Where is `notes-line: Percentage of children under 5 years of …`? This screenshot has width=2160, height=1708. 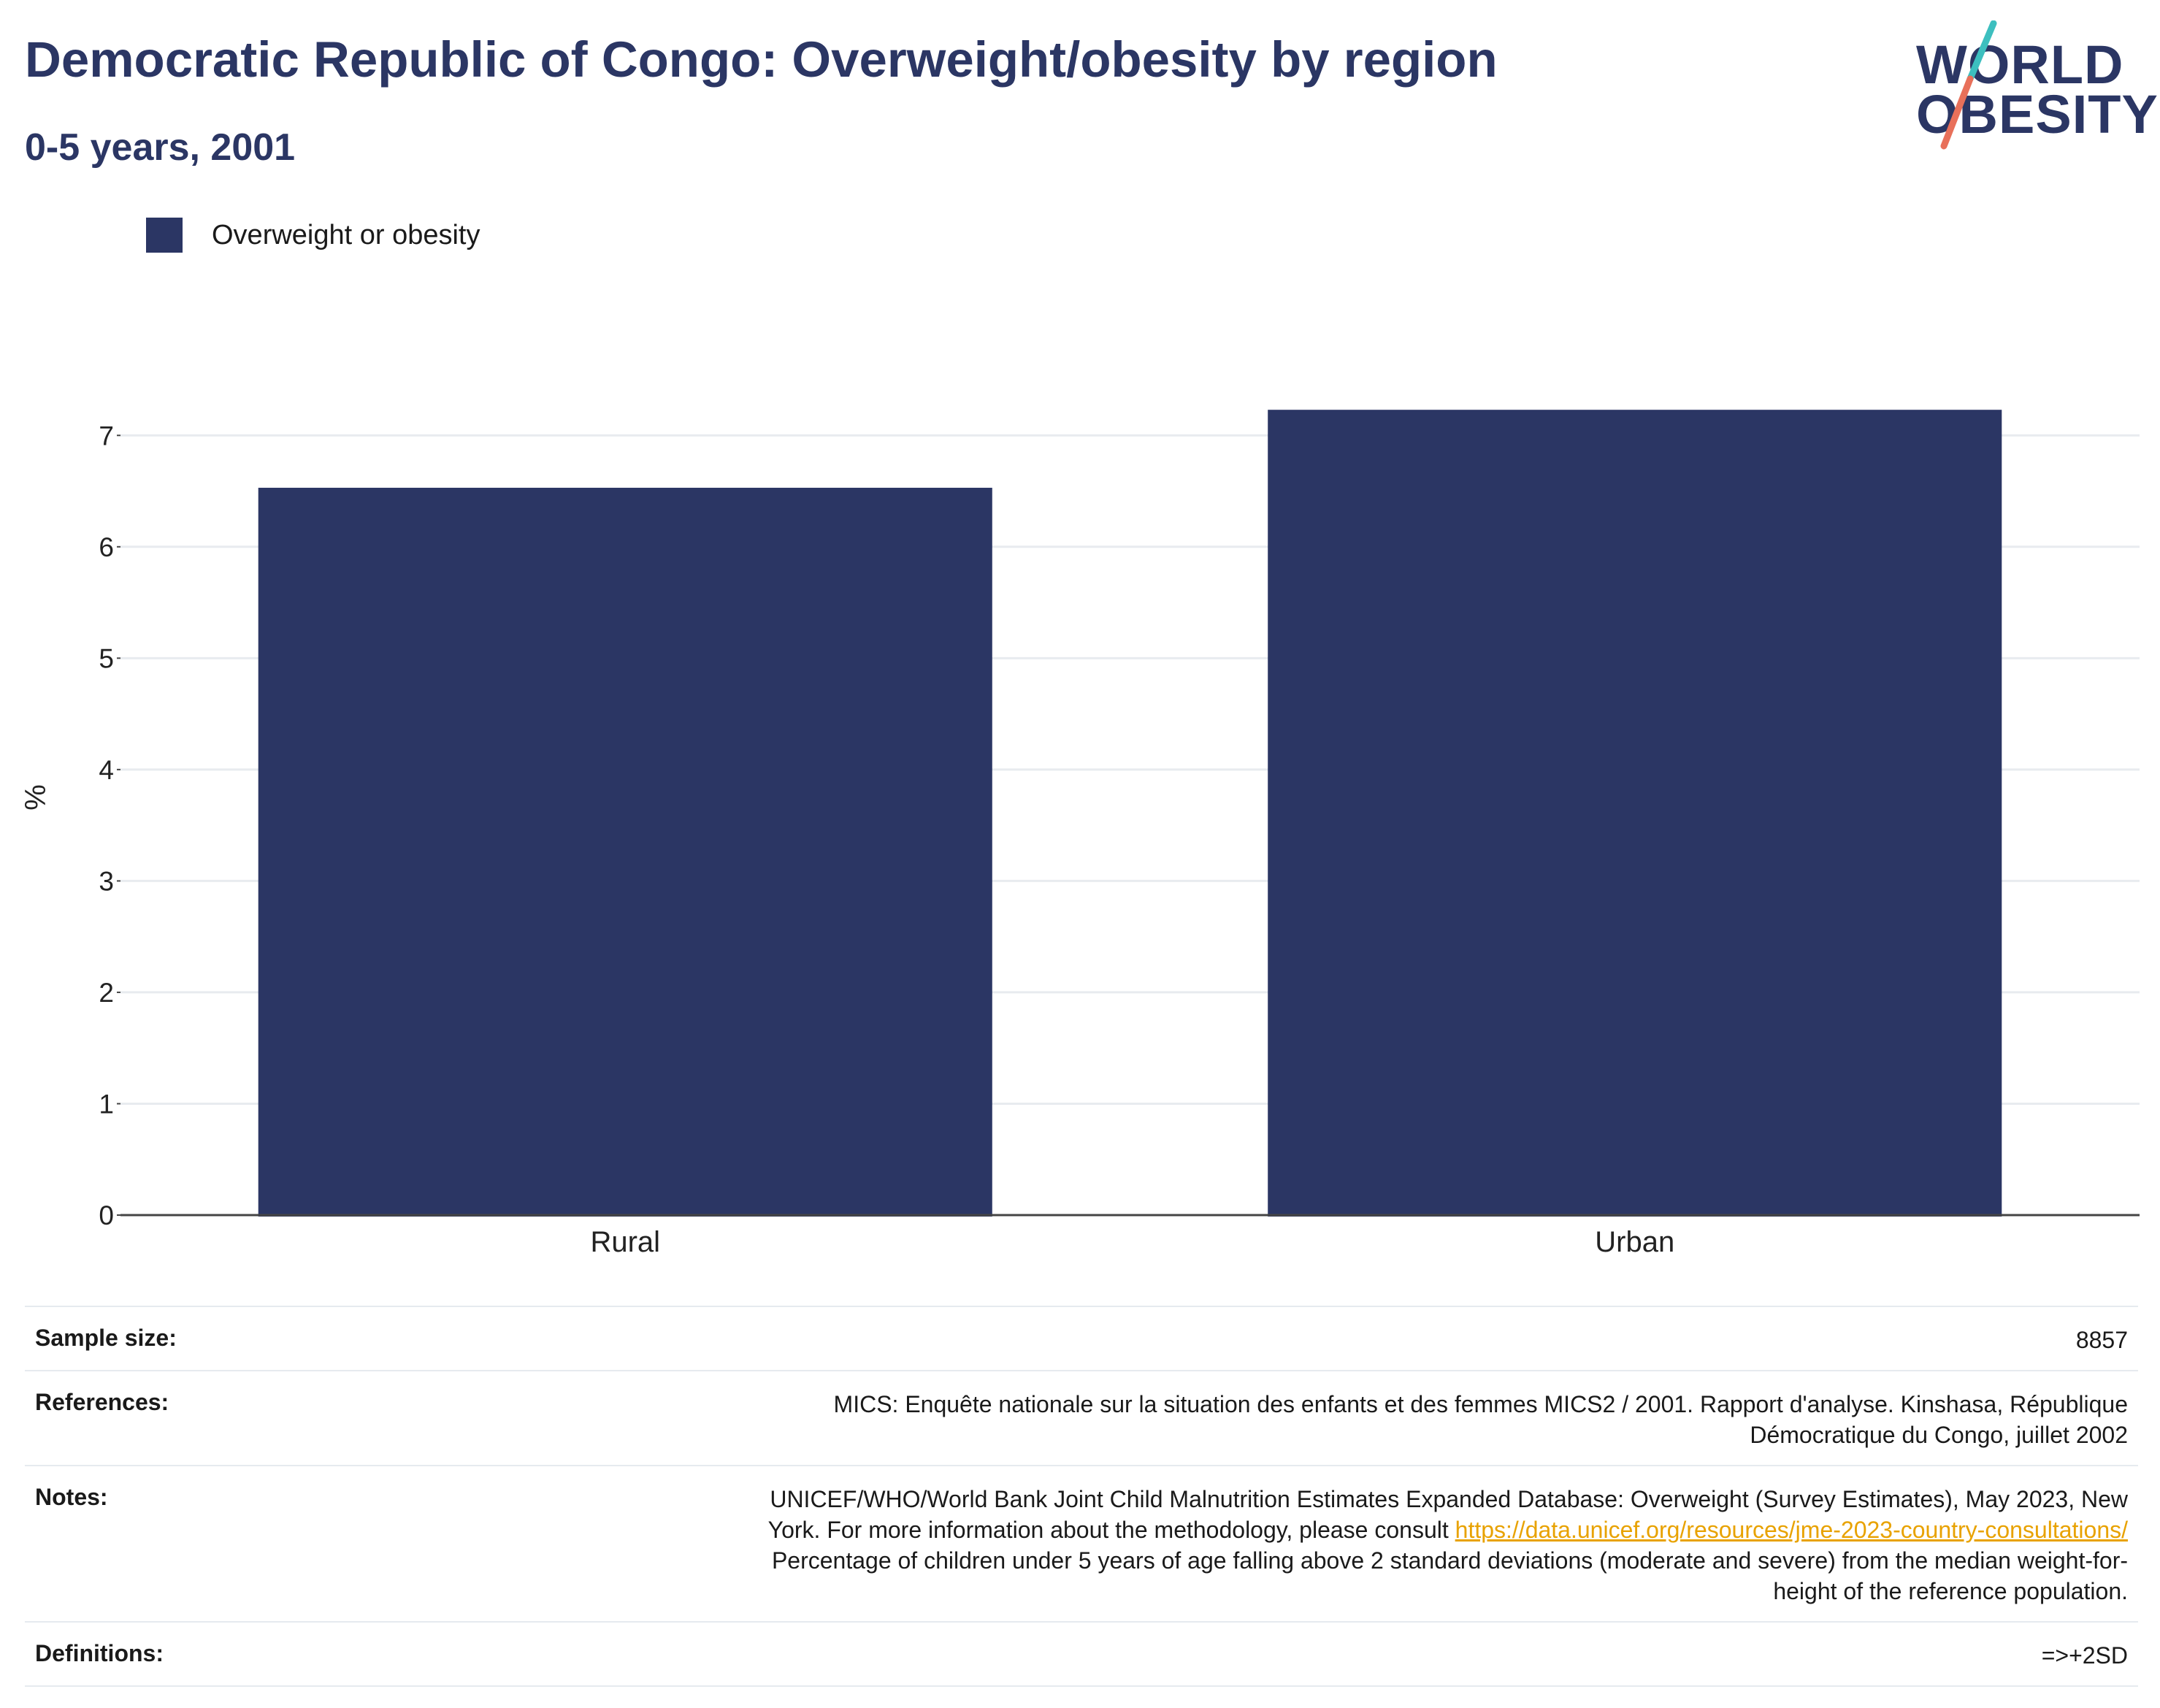
notes-line: Percentage of children under 5 years of … is located at coordinates (1449, 1560).